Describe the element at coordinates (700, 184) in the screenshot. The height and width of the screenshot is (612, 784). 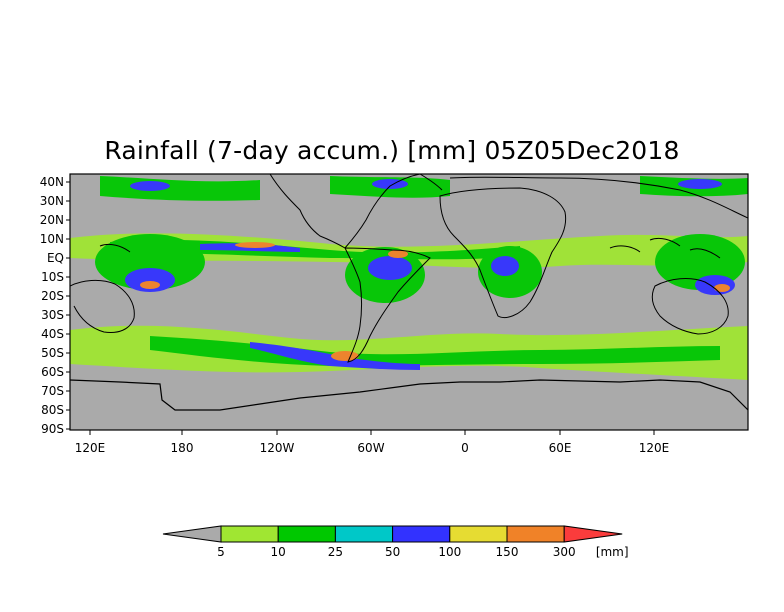
I see `north-asia-heavy` at that location.